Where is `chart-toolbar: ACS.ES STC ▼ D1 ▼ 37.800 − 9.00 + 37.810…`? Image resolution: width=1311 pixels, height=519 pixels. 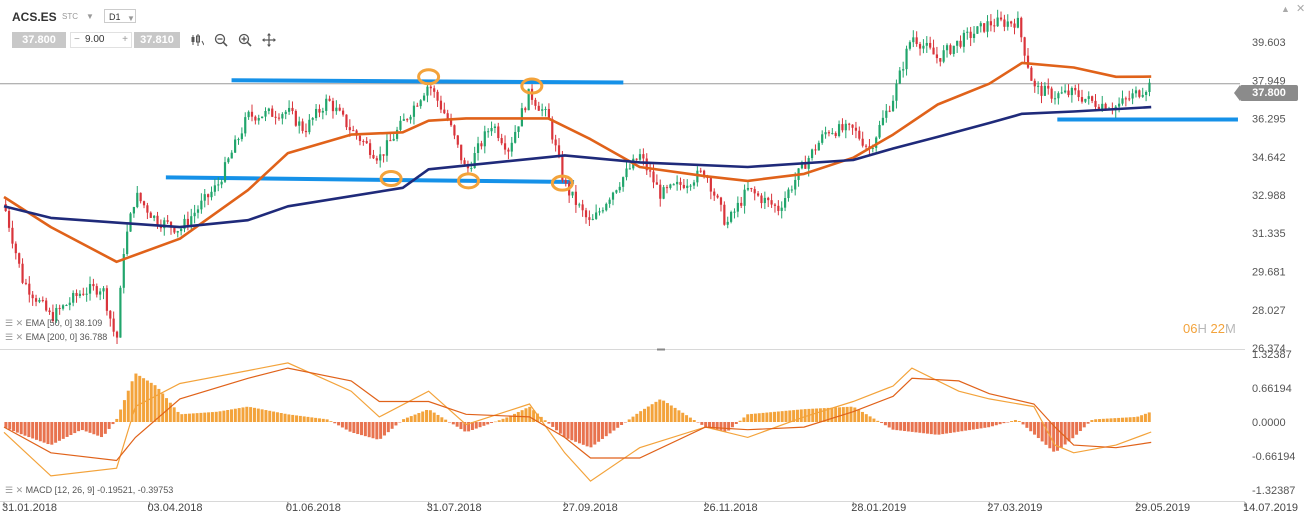
chart-toolbar: ACS.ES STC ▼ D1 ▼ 37.800 − 9.00 + 37.810… is located at coordinates (655, 26).